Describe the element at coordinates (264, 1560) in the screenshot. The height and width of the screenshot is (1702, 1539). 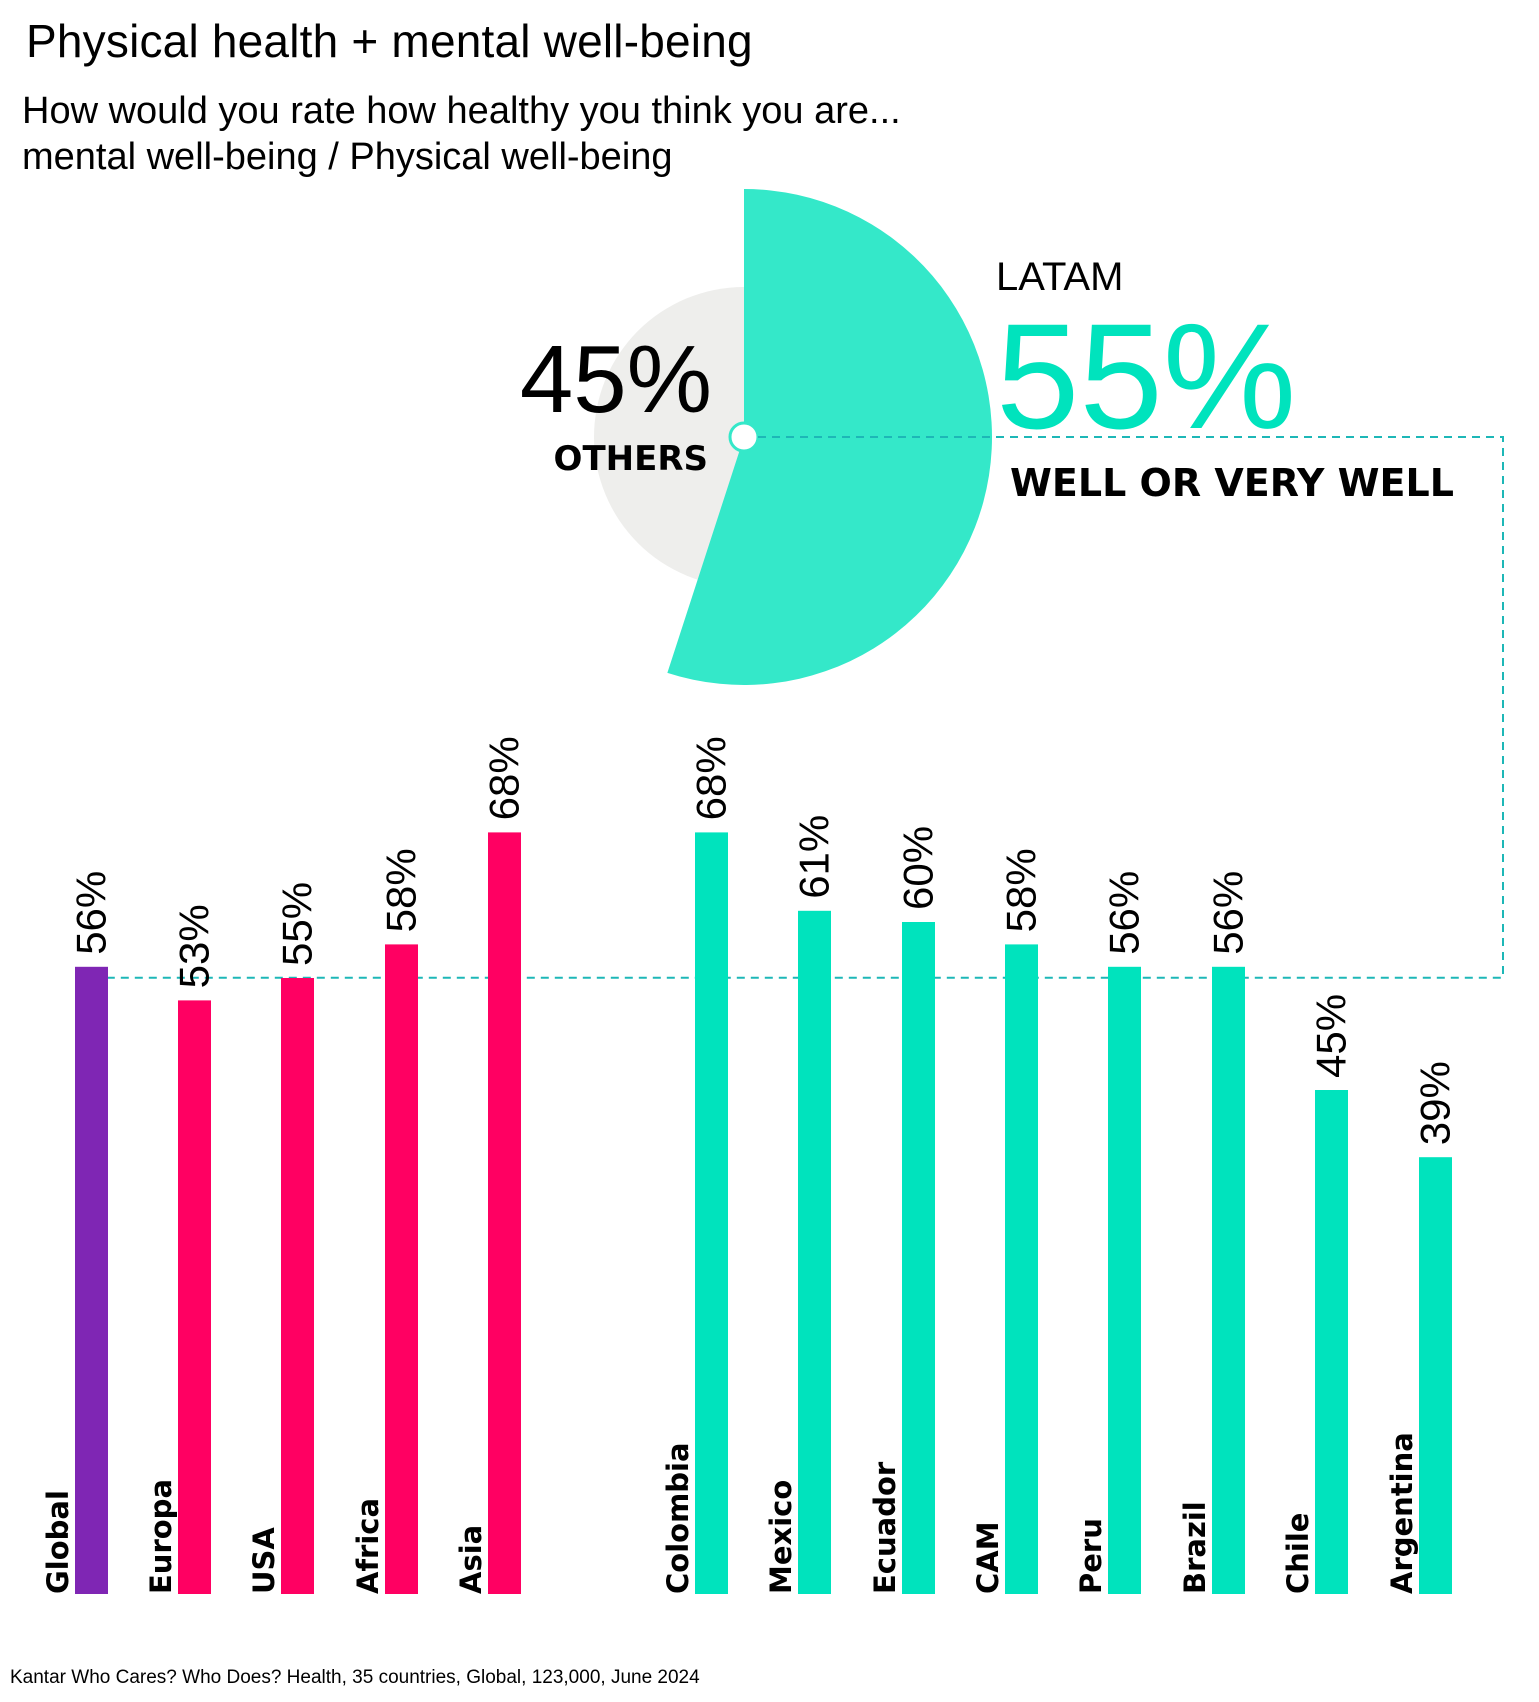
I see `category-label: USA` at that location.